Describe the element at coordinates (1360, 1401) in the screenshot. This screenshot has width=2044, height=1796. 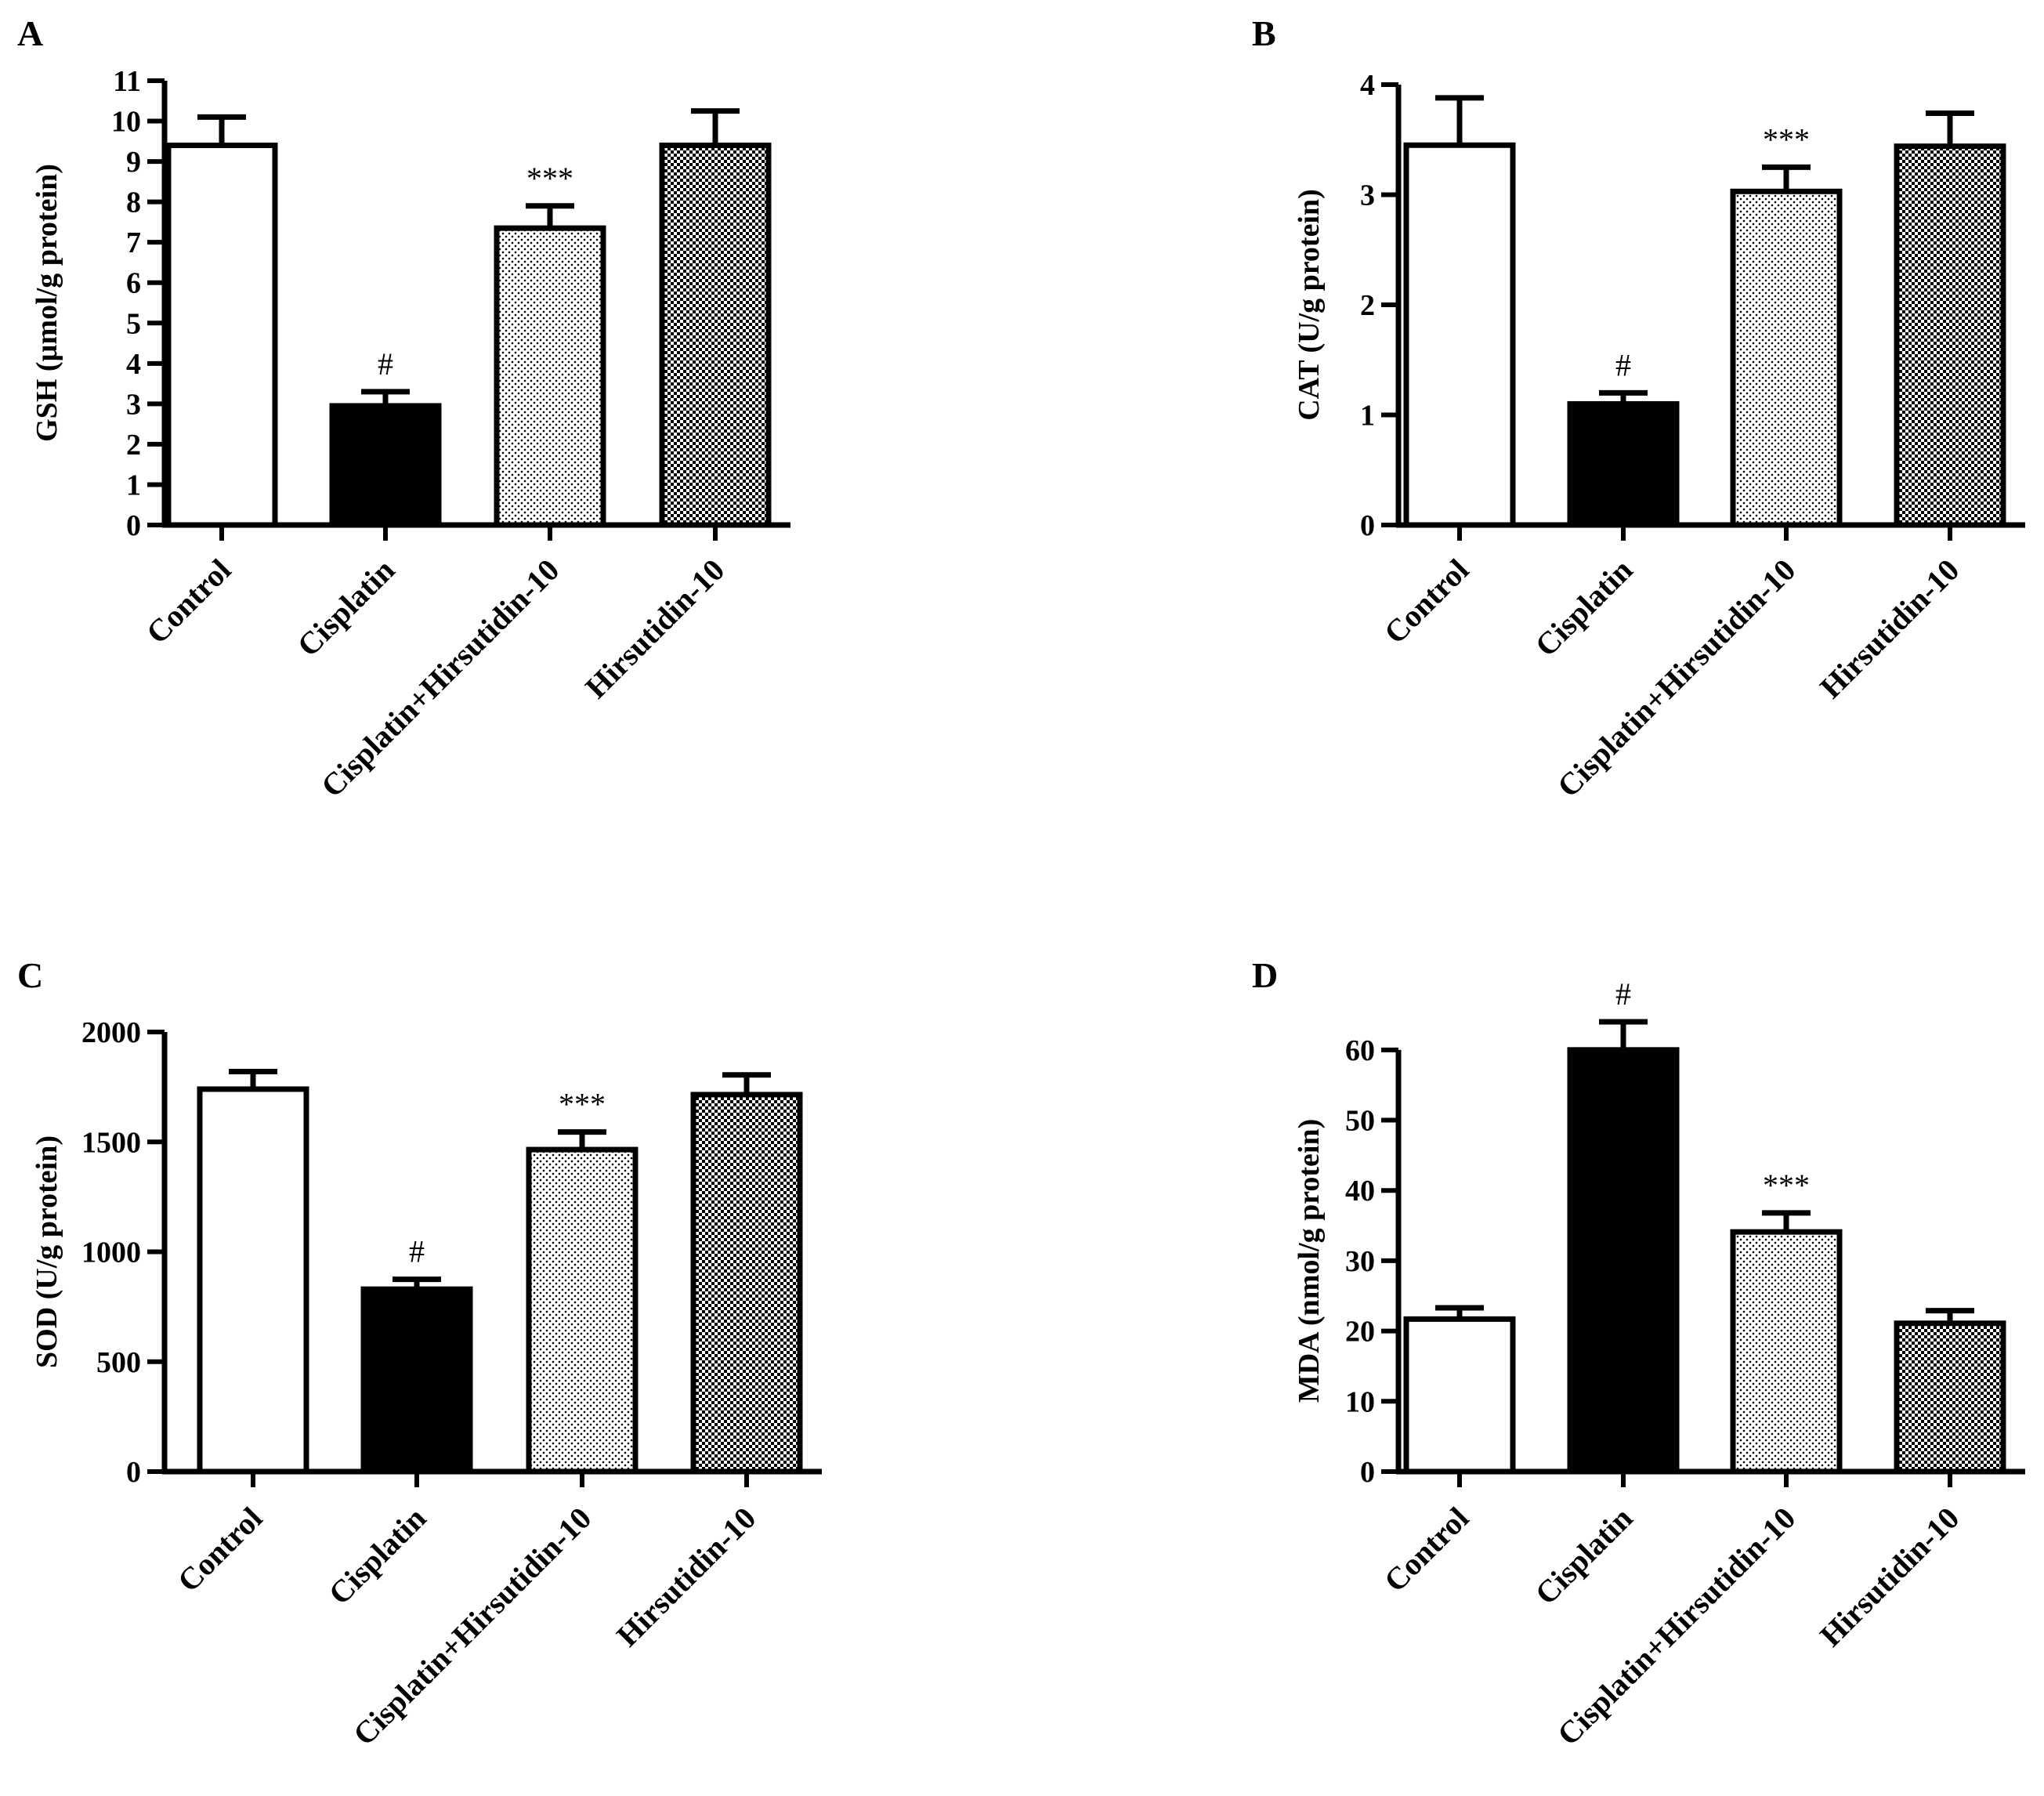
I see `y-tick-label-d-10: 10` at that location.